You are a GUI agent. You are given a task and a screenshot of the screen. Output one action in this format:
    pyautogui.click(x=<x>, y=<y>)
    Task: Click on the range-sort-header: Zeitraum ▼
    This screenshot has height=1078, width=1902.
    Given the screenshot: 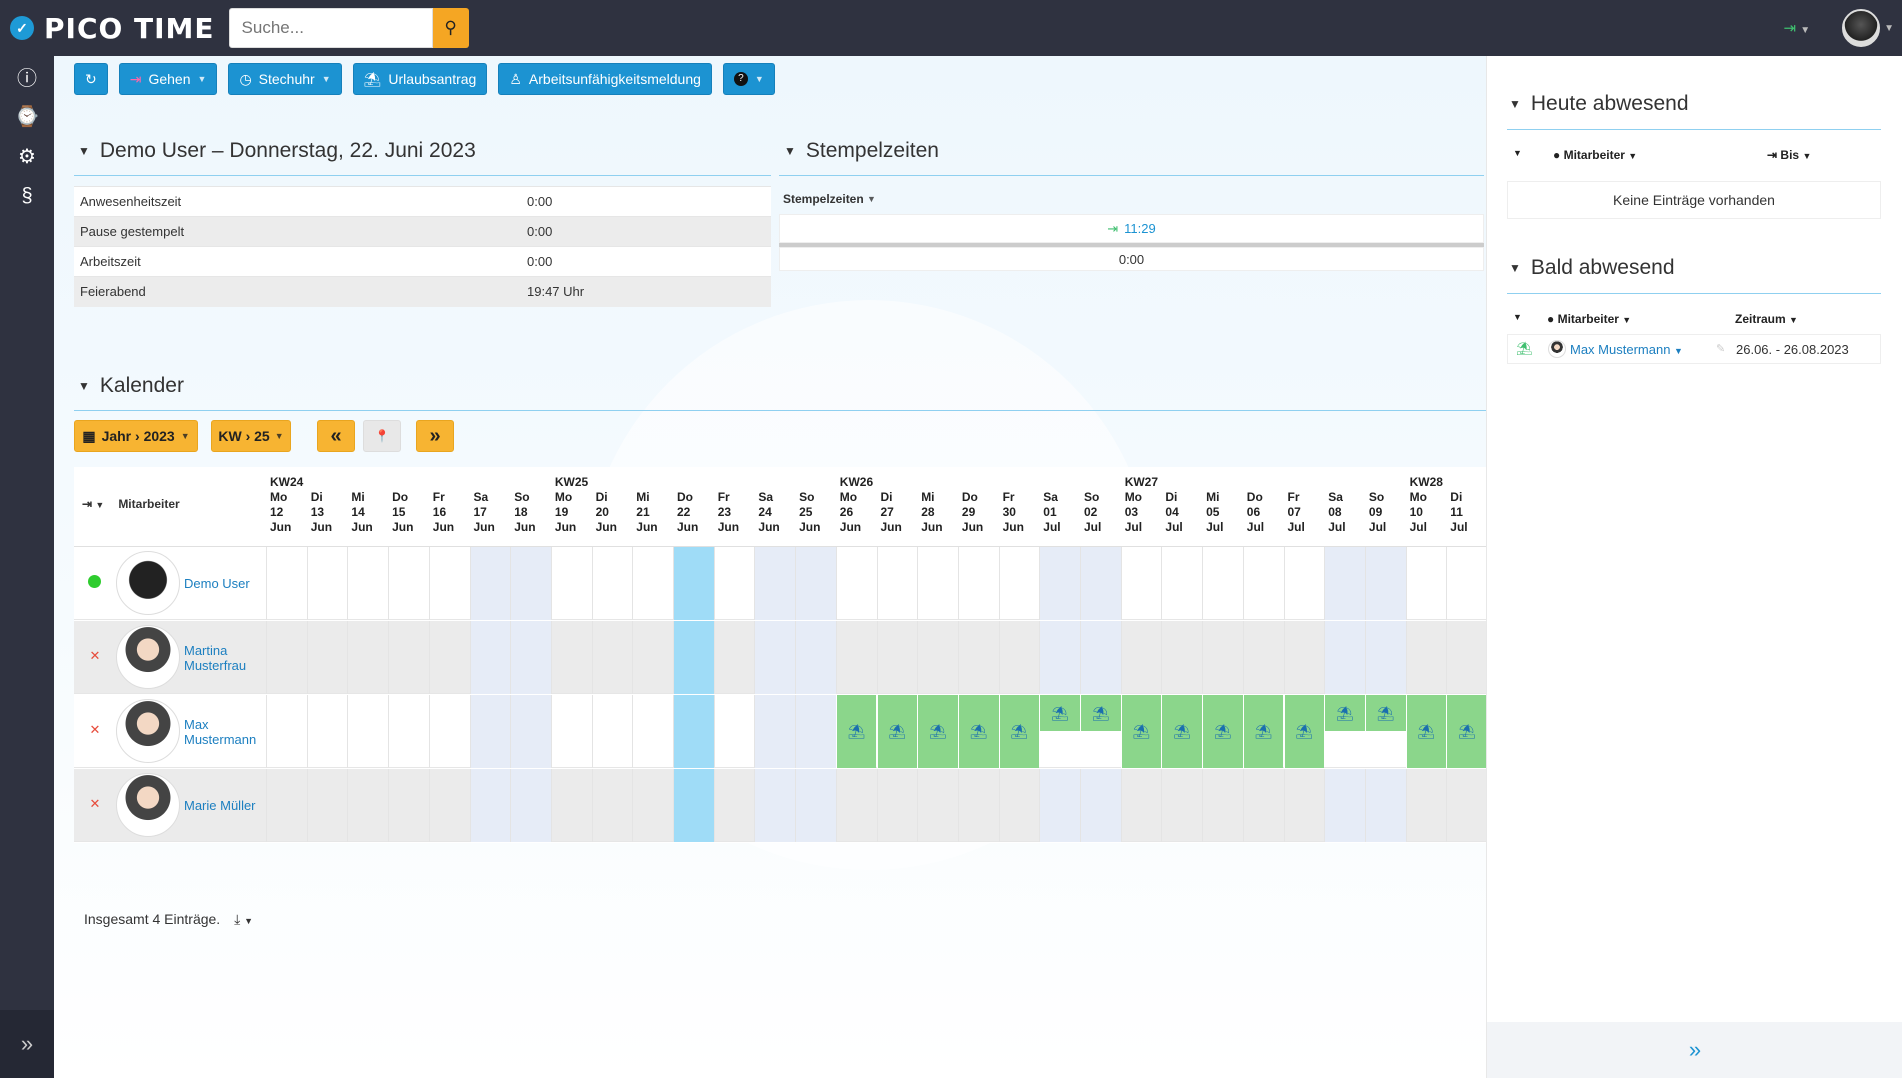 What is the action you would take?
    pyautogui.click(x=1766, y=319)
    